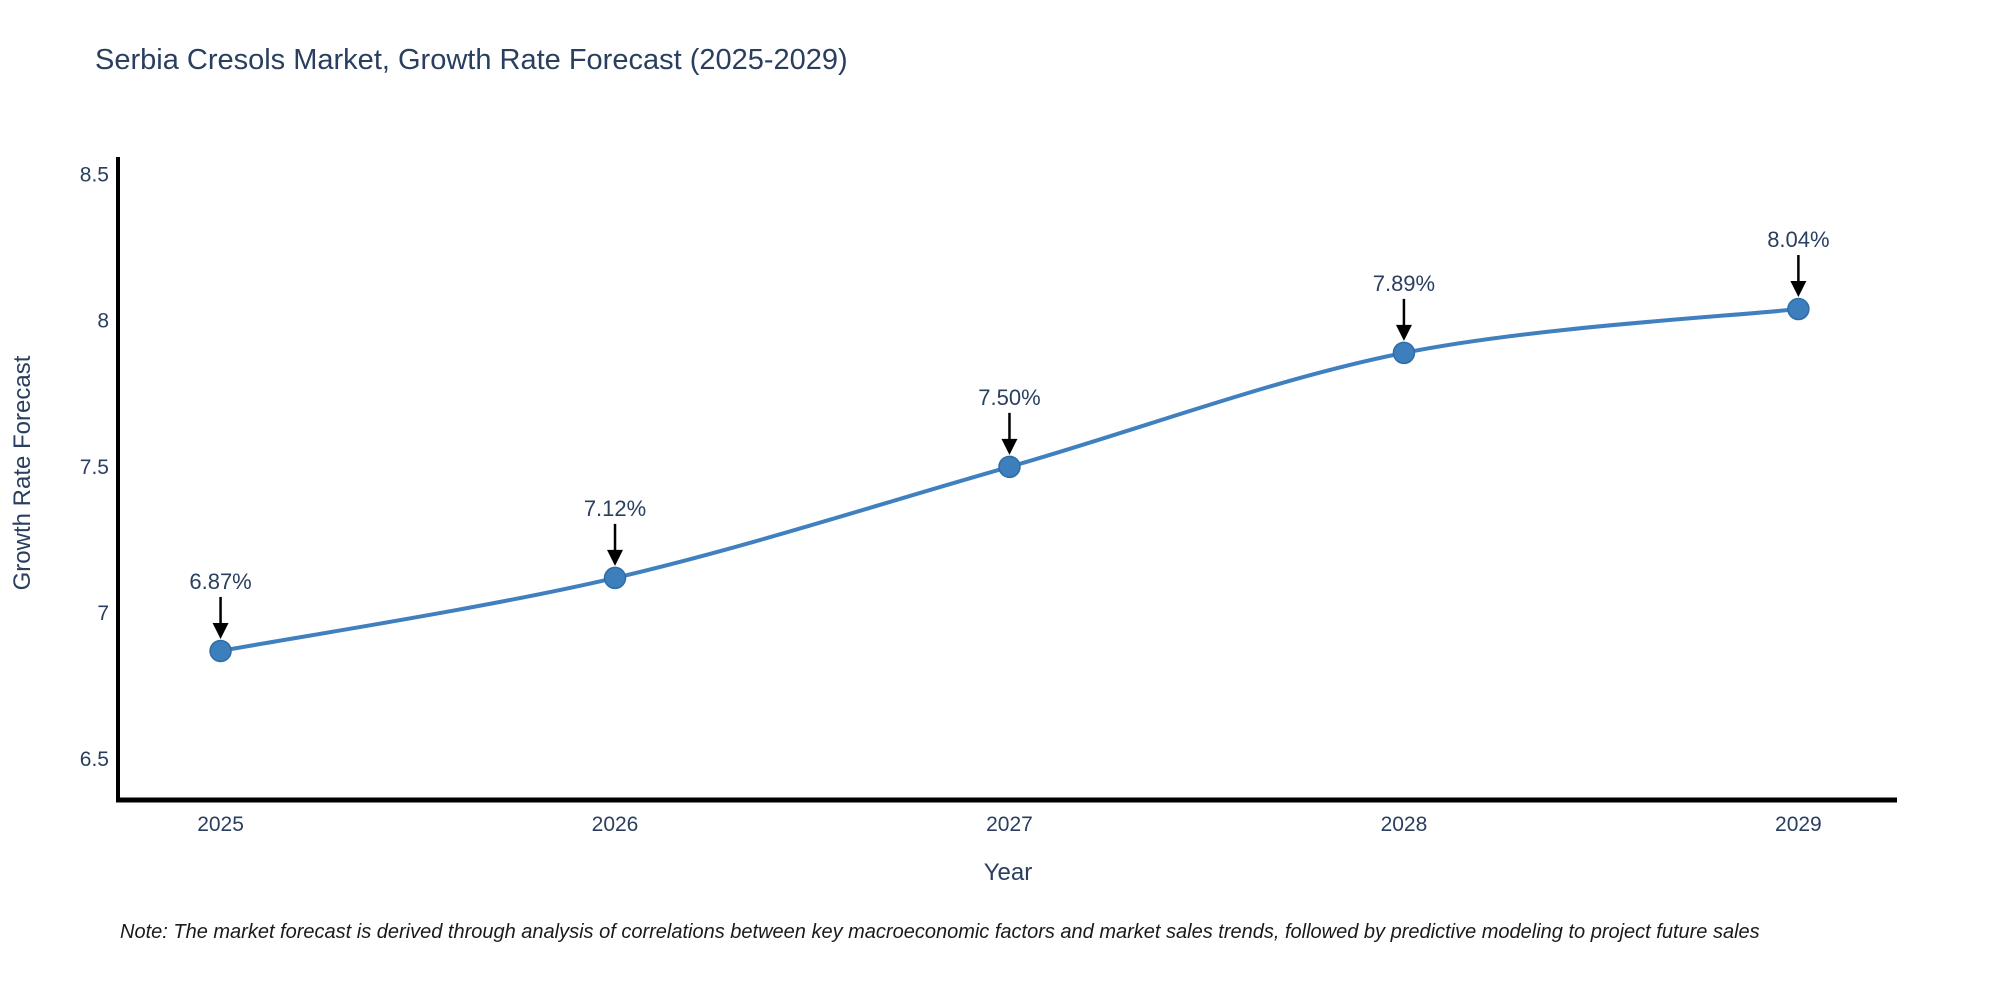  What do you see at coordinates (1798, 239) in the screenshot?
I see `data-point-label: 8.04%` at bounding box center [1798, 239].